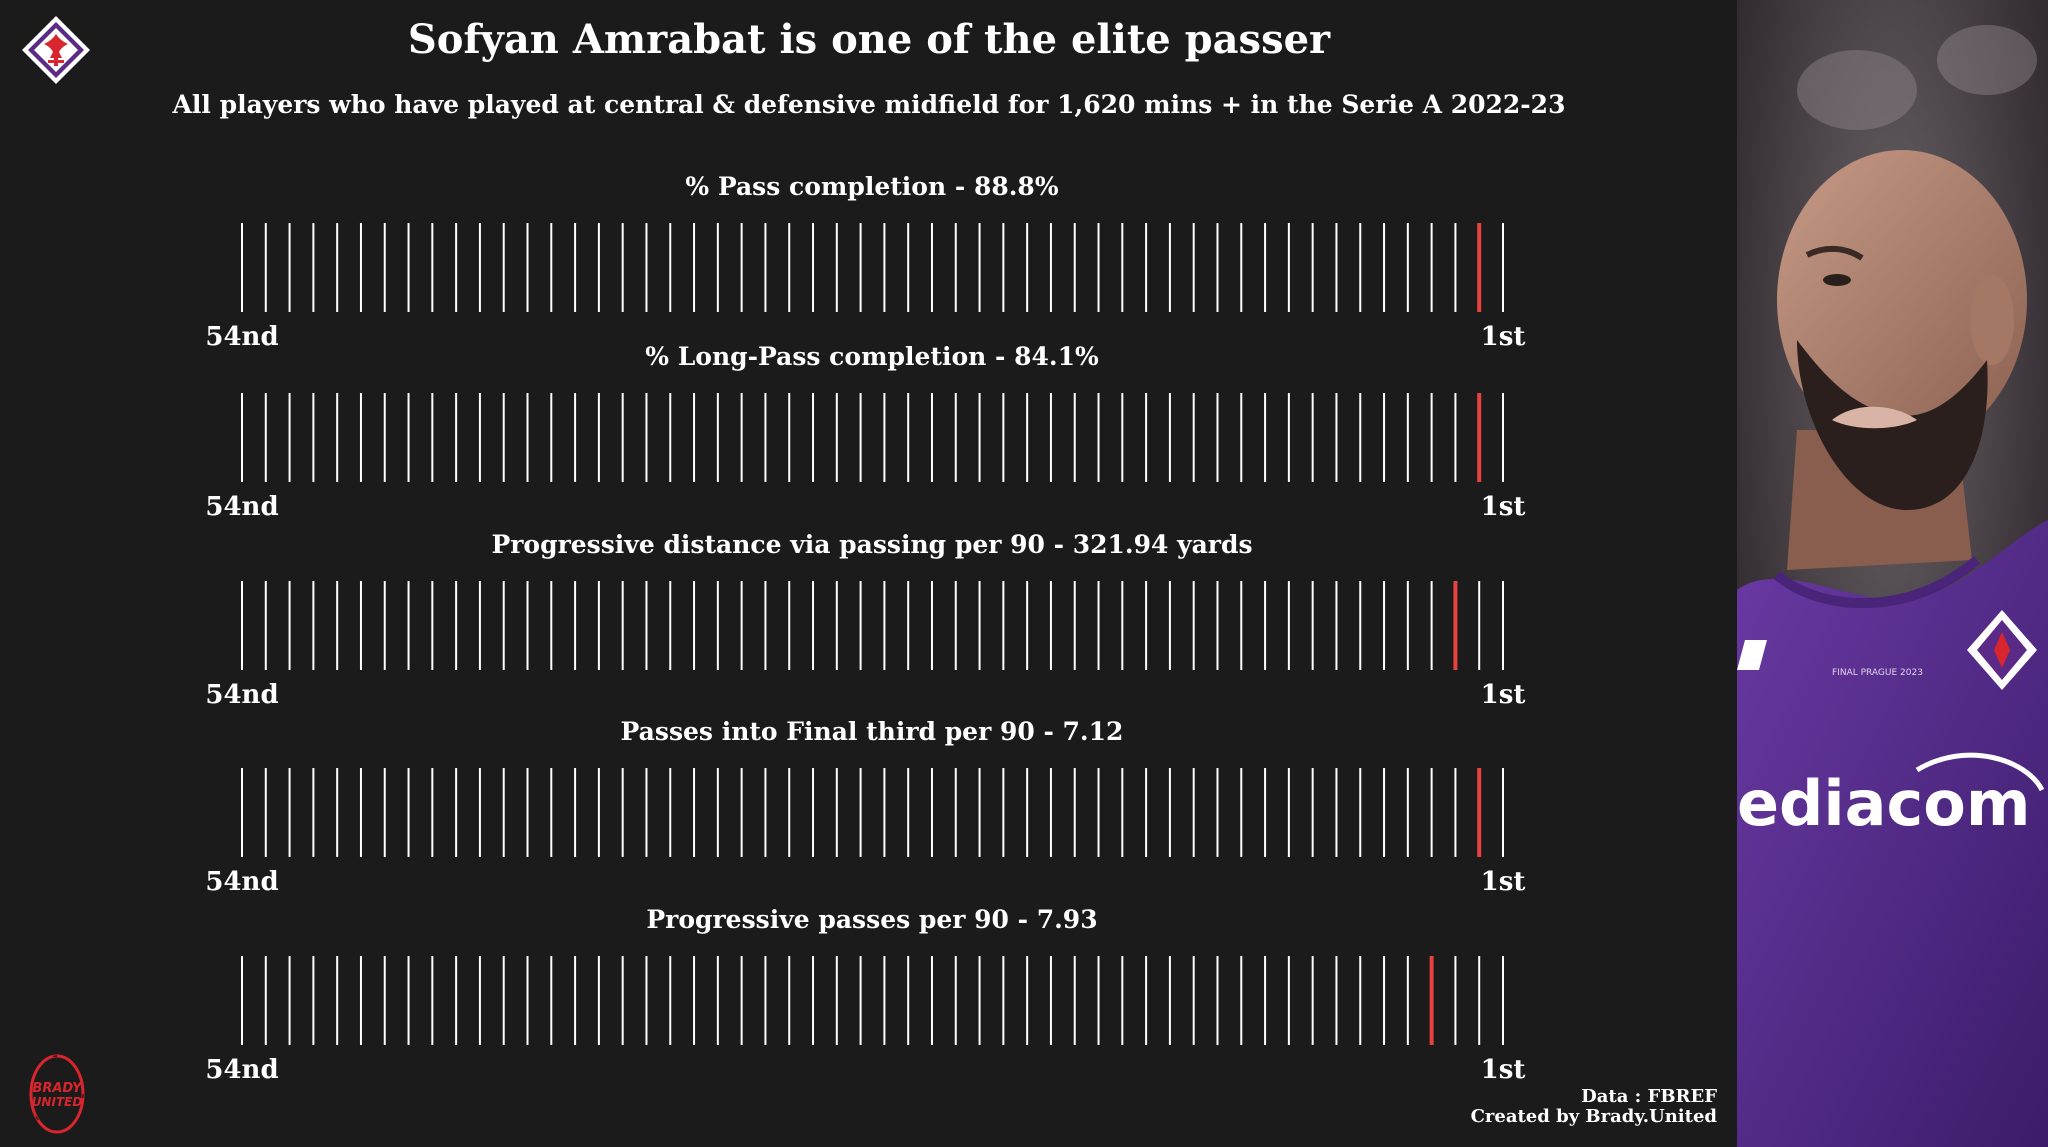 This screenshot has width=2048, height=1147. Describe the element at coordinates (871, 186) in the screenshot. I see `panel-title: % Pass completion - 88.8%` at that location.